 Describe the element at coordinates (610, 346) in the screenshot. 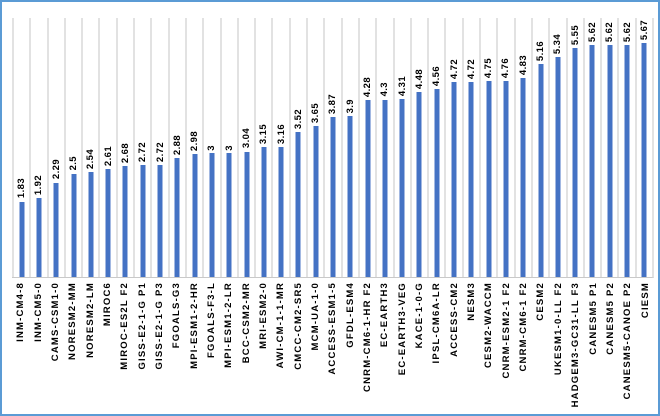

I see `category-cell: CANESM5 P2` at that location.